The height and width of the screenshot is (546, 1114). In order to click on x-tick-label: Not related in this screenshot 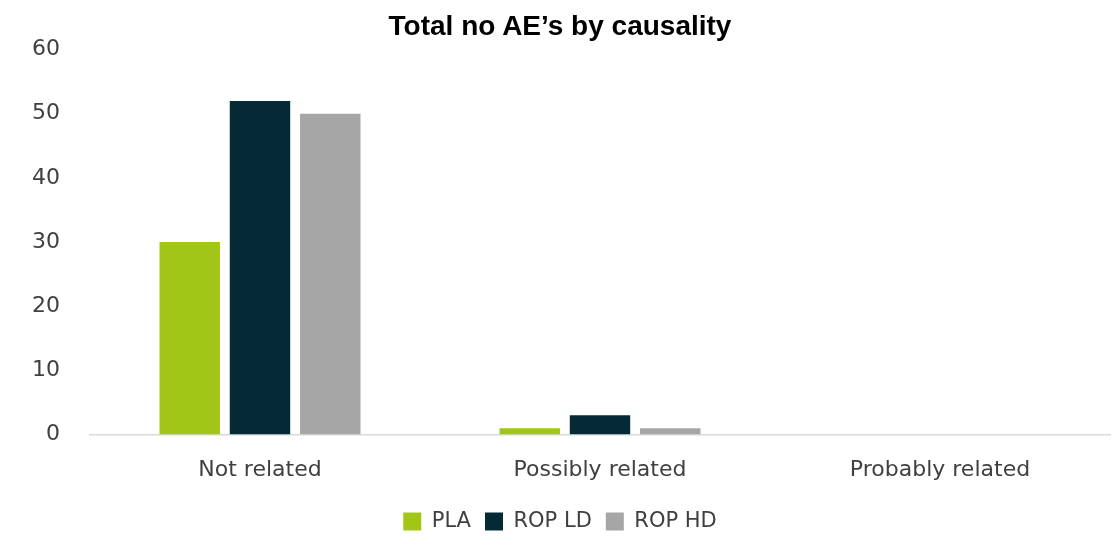, I will do `click(260, 468)`.